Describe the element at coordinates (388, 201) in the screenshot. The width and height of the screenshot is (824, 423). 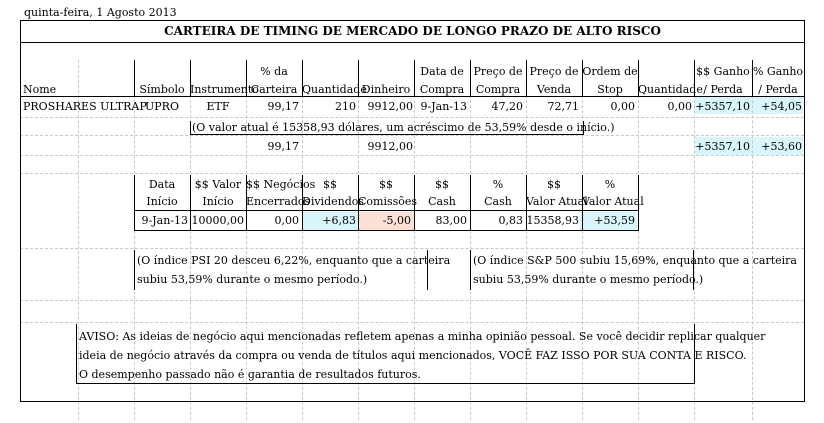
I see `sum-header-comissoes-2: Comissões` at that location.